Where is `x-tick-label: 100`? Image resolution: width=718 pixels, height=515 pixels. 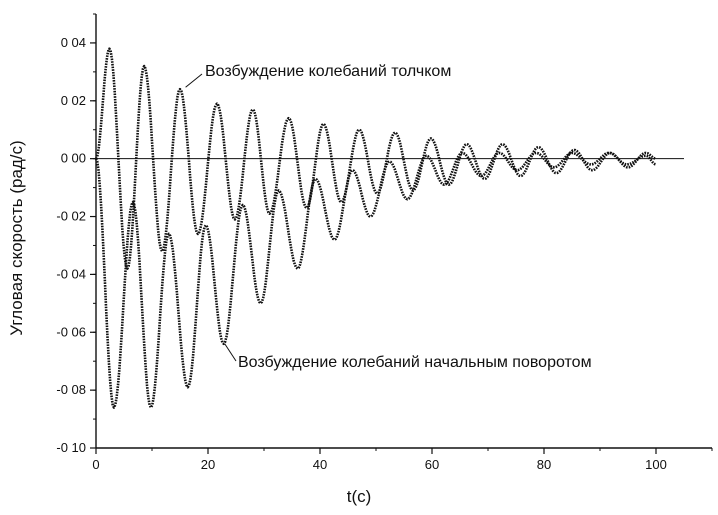 x-tick-label: 100 is located at coordinates (656, 464).